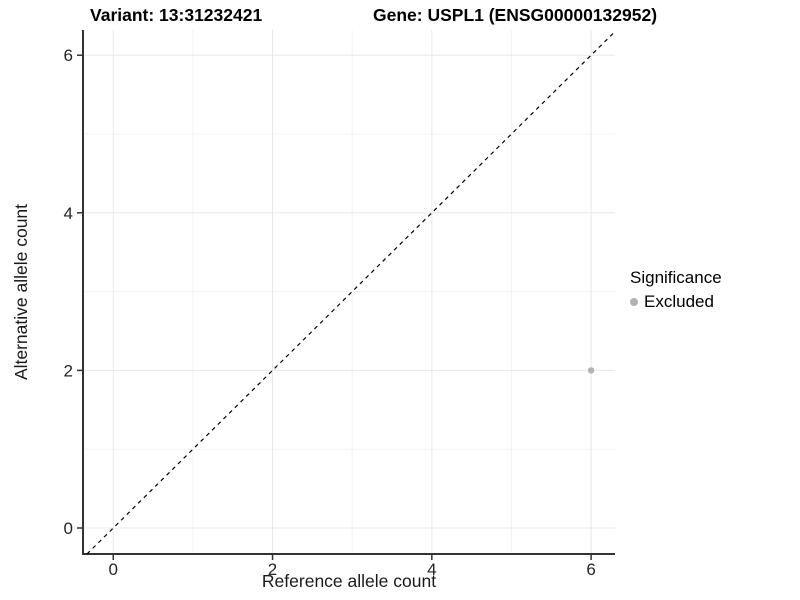  Describe the element at coordinates (68, 213) in the screenshot. I see `y-tick-label: 4` at that location.